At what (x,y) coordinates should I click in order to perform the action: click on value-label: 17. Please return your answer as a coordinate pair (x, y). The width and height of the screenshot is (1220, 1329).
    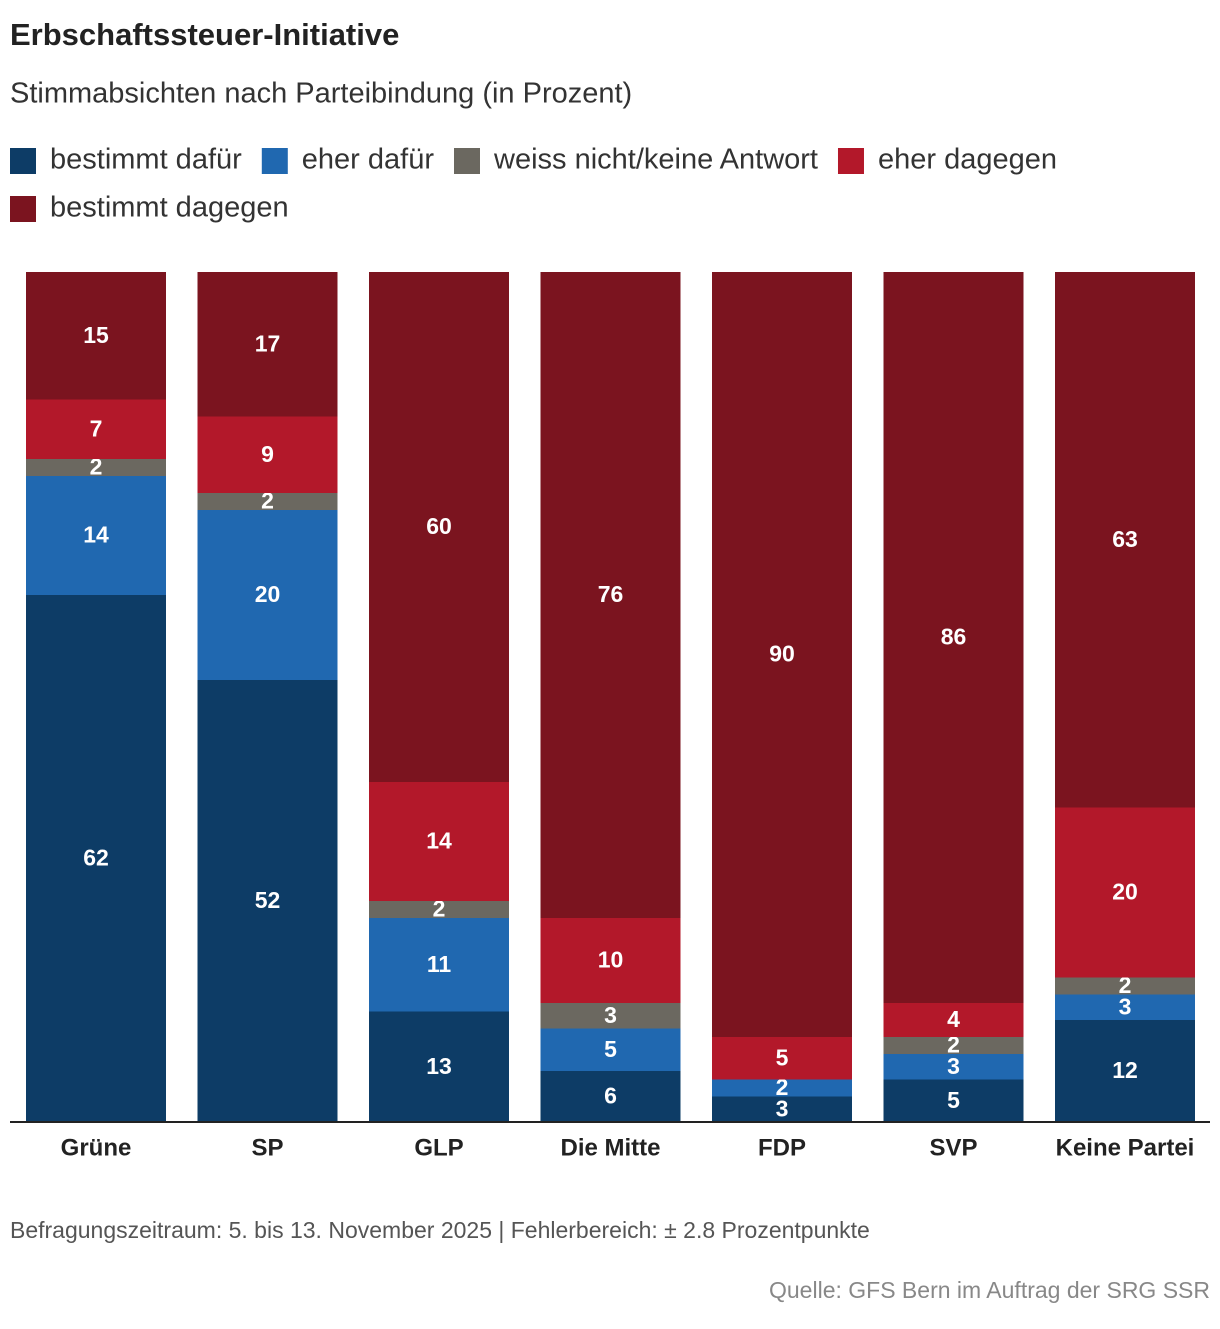
    Looking at the image, I should click on (268, 343).